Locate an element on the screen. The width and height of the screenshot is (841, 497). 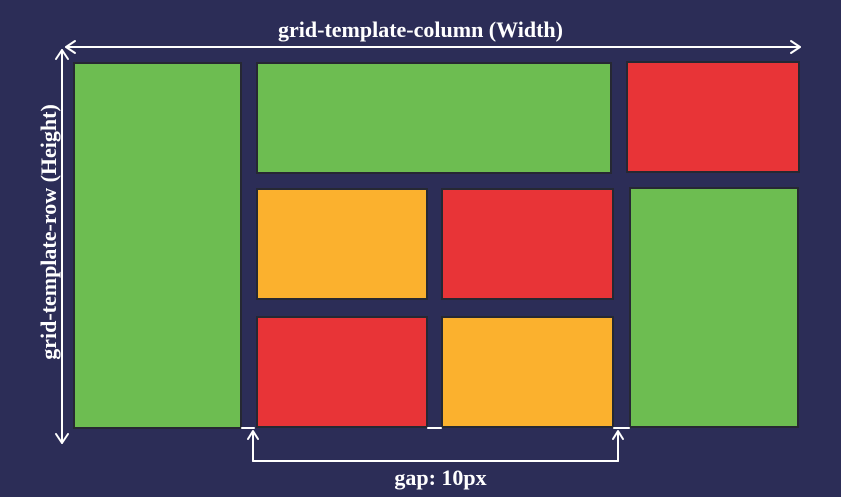
grid-cell-bottom-left is located at coordinates (342, 372).